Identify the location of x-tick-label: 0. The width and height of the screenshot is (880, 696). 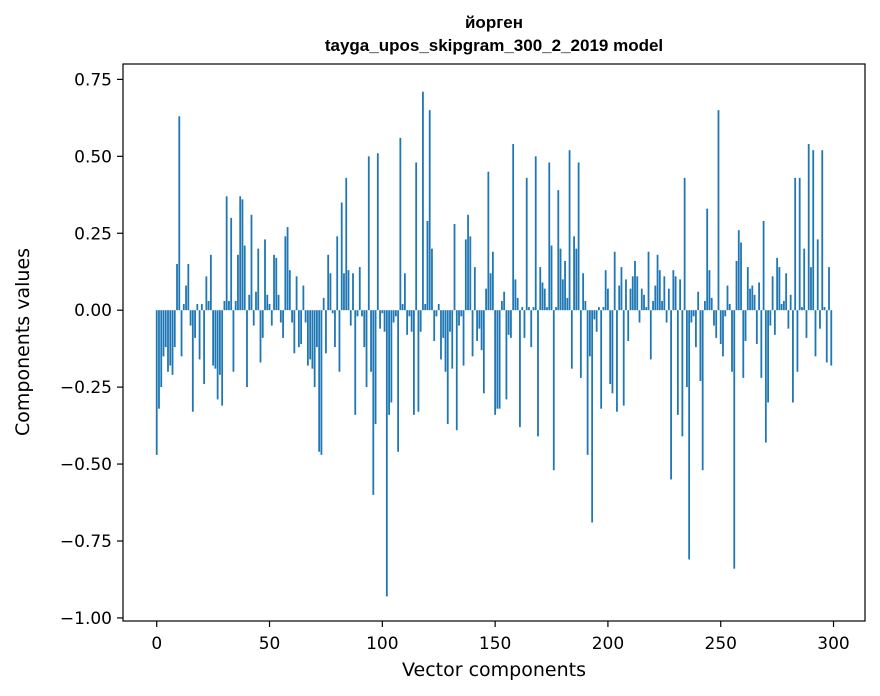
(156, 644).